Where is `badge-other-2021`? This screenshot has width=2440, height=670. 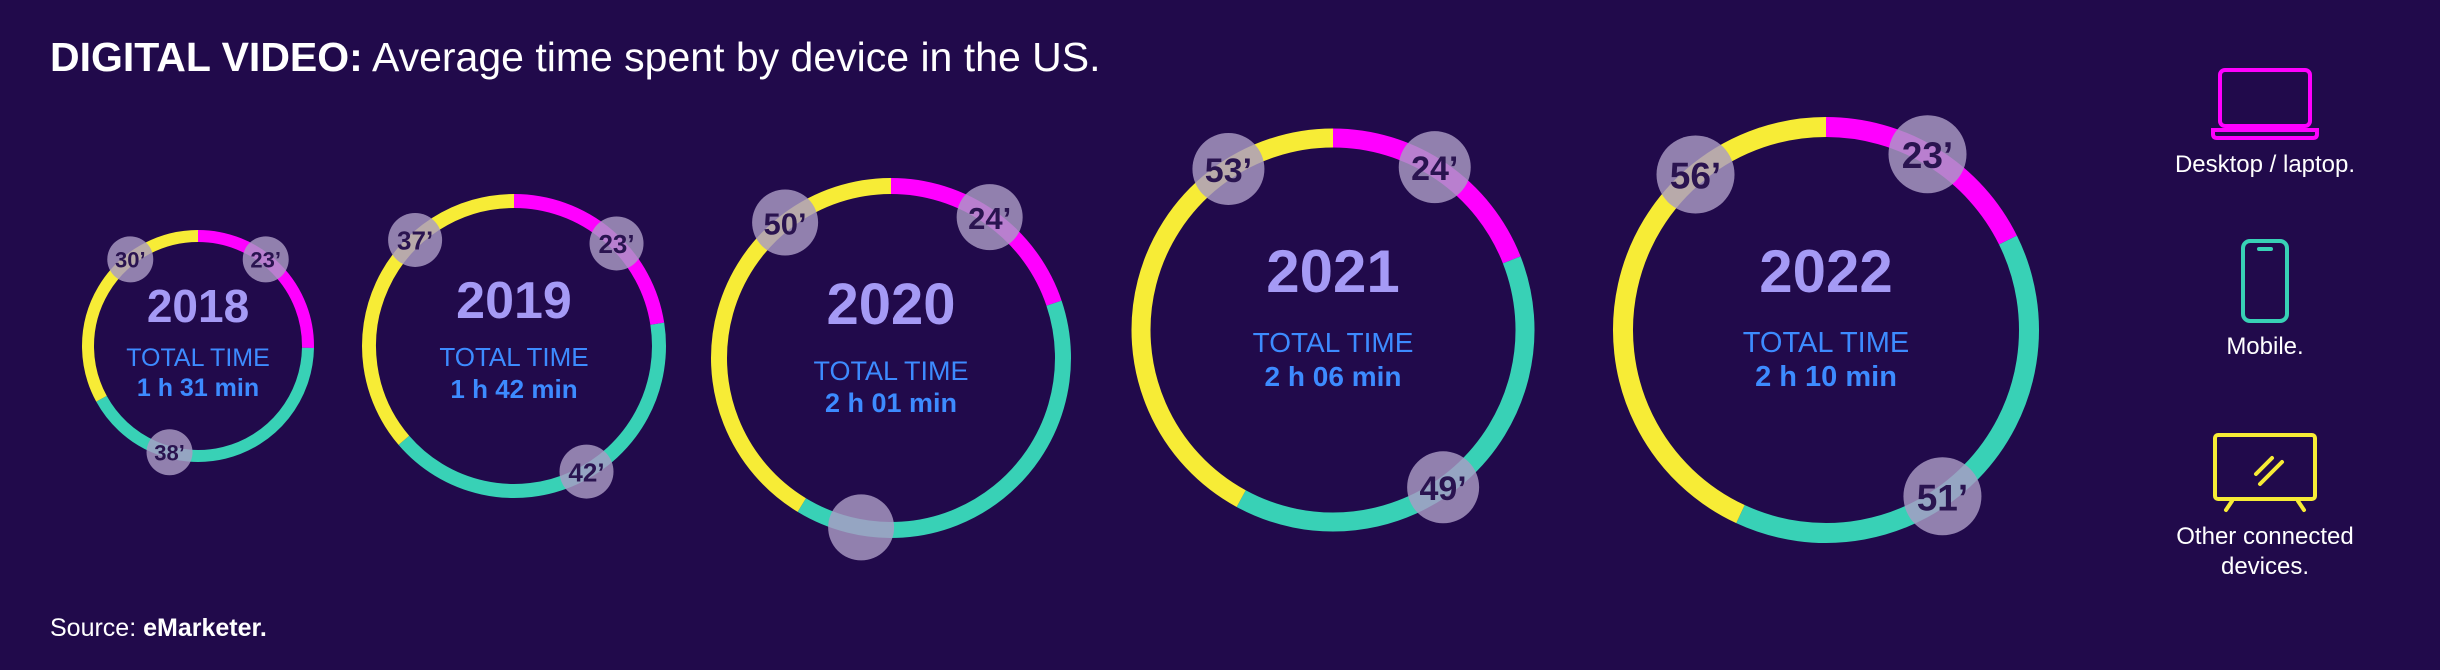 badge-other-2021 is located at coordinates (1228, 168).